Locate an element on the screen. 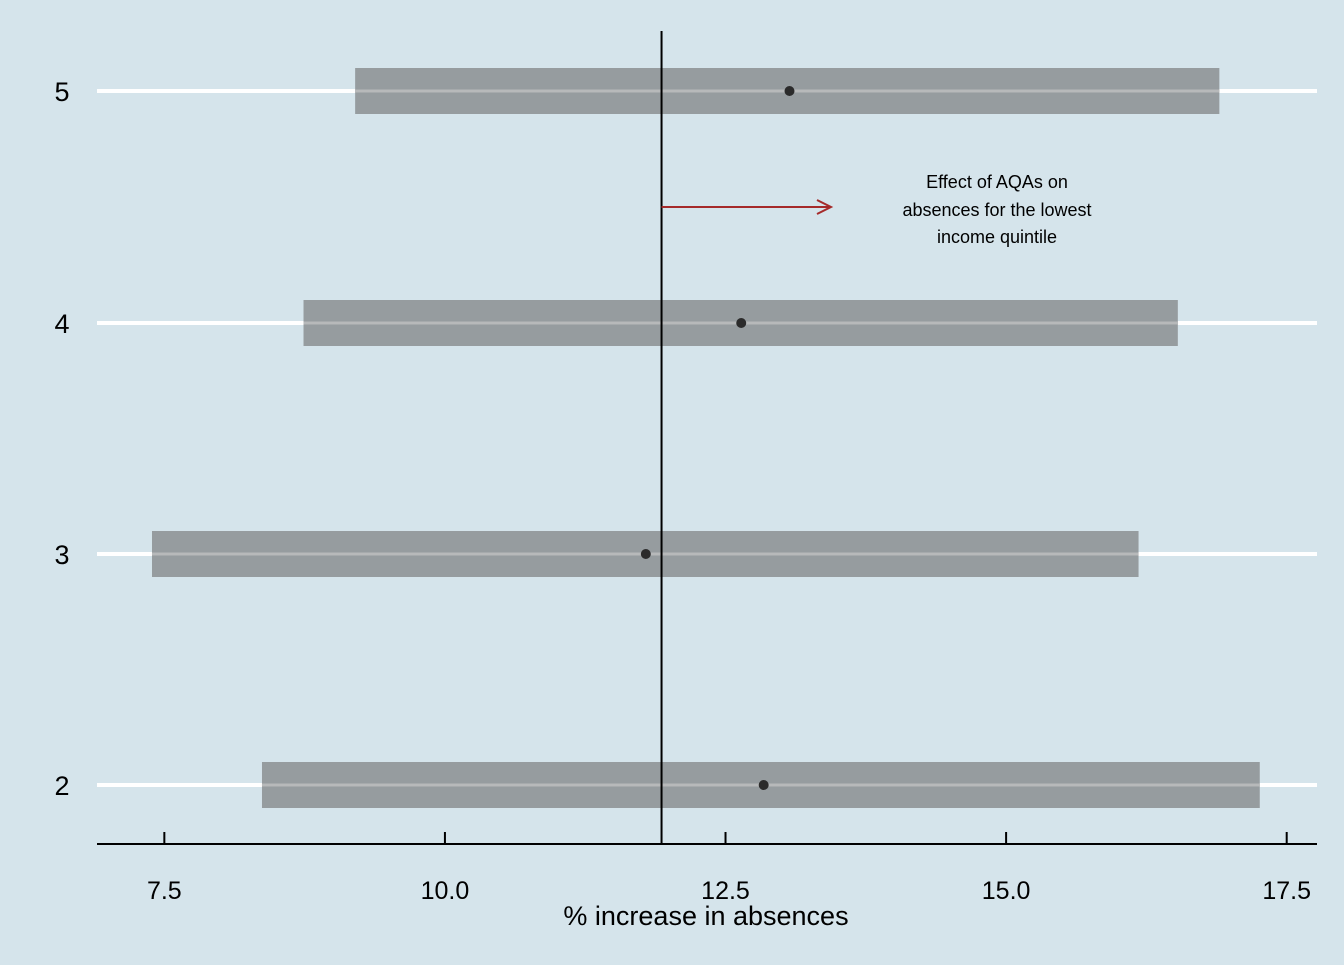 Image resolution: width=1344 pixels, height=965 pixels. annotation-line-2: absences for the lowest is located at coordinates (996, 210).